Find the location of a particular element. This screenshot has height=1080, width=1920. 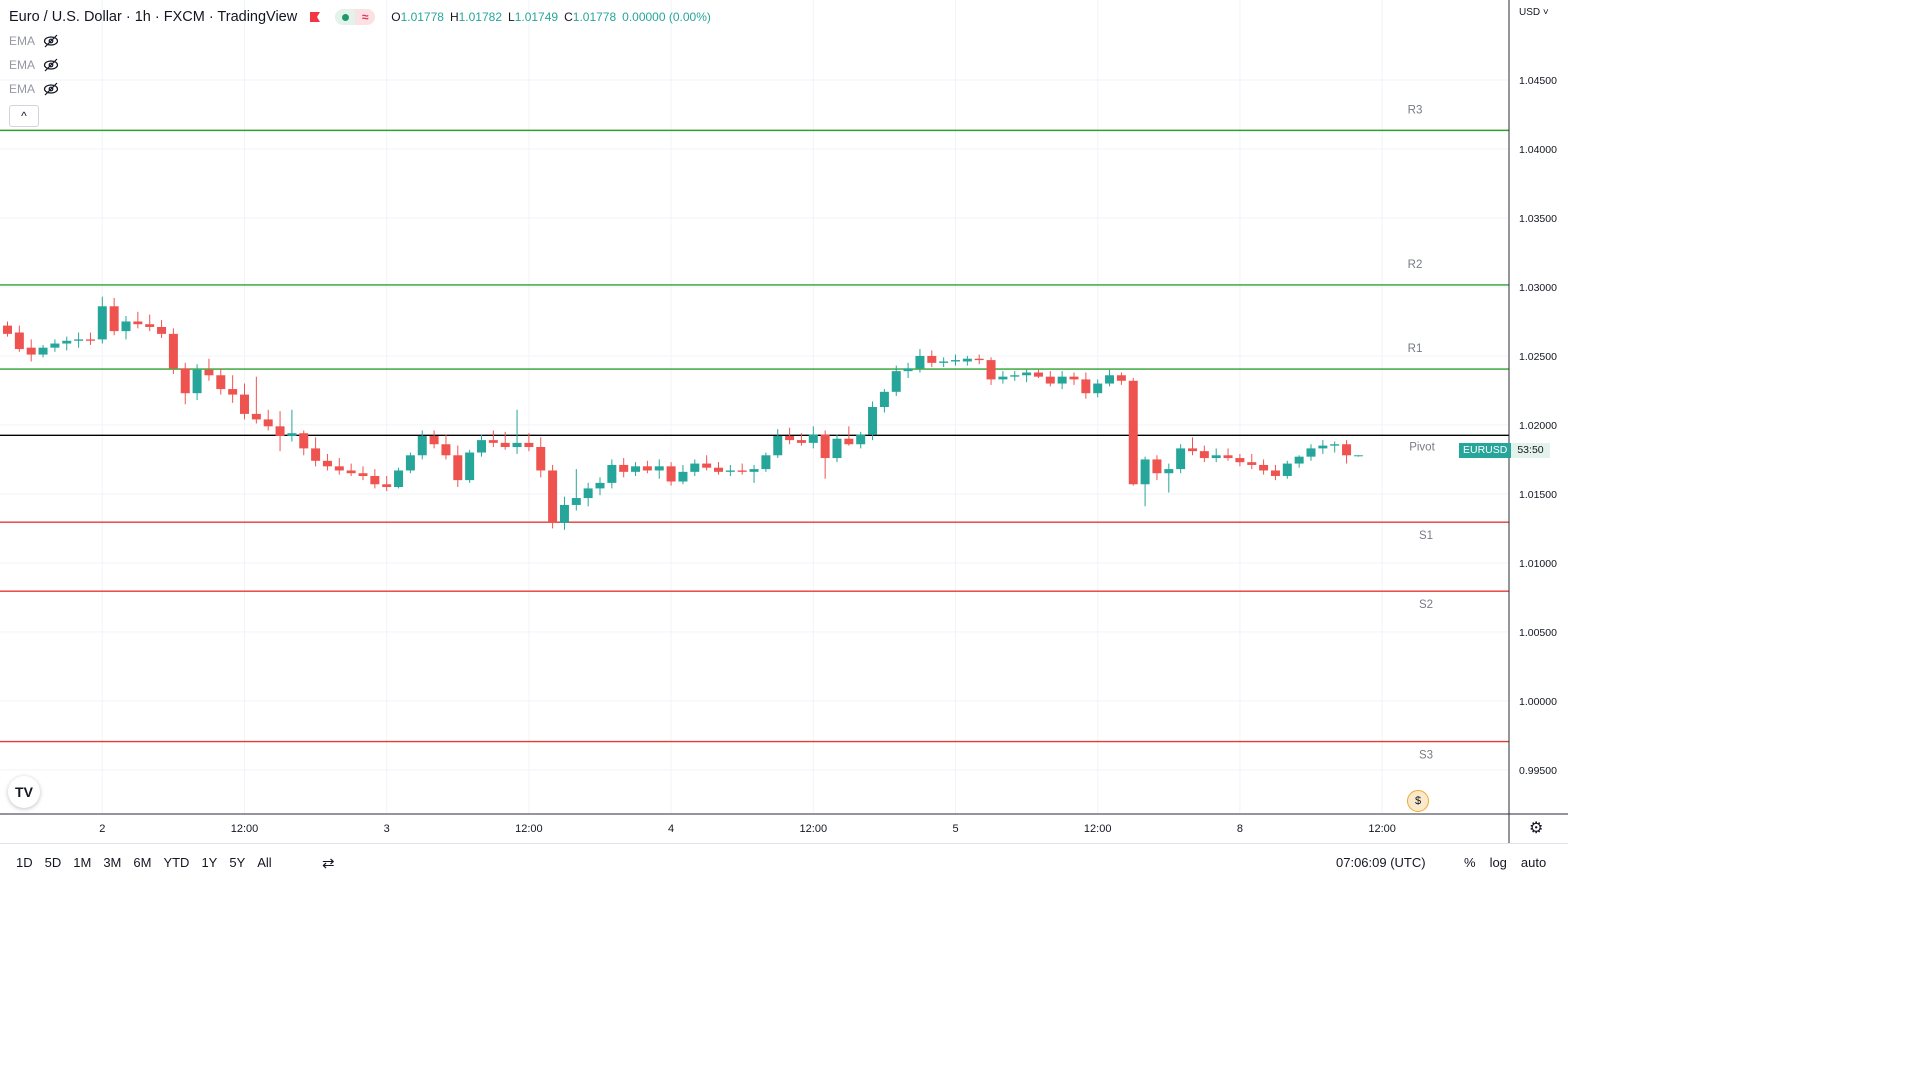

price-tag-countdown: 53:50 is located at coordinates (1530, 450).